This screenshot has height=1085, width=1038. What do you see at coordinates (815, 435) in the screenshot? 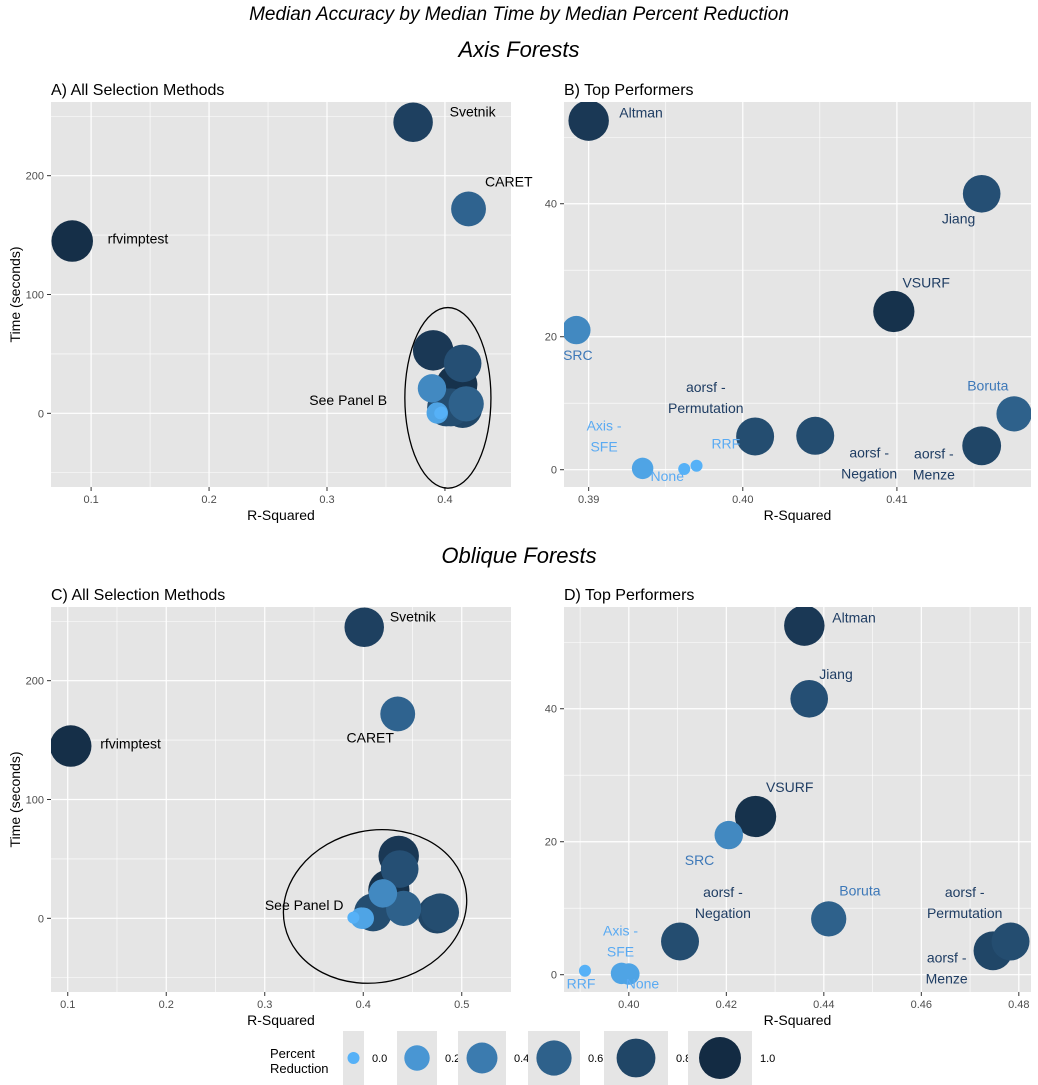
I see `point-aorsf-negation` at bounding box center [815, 435].